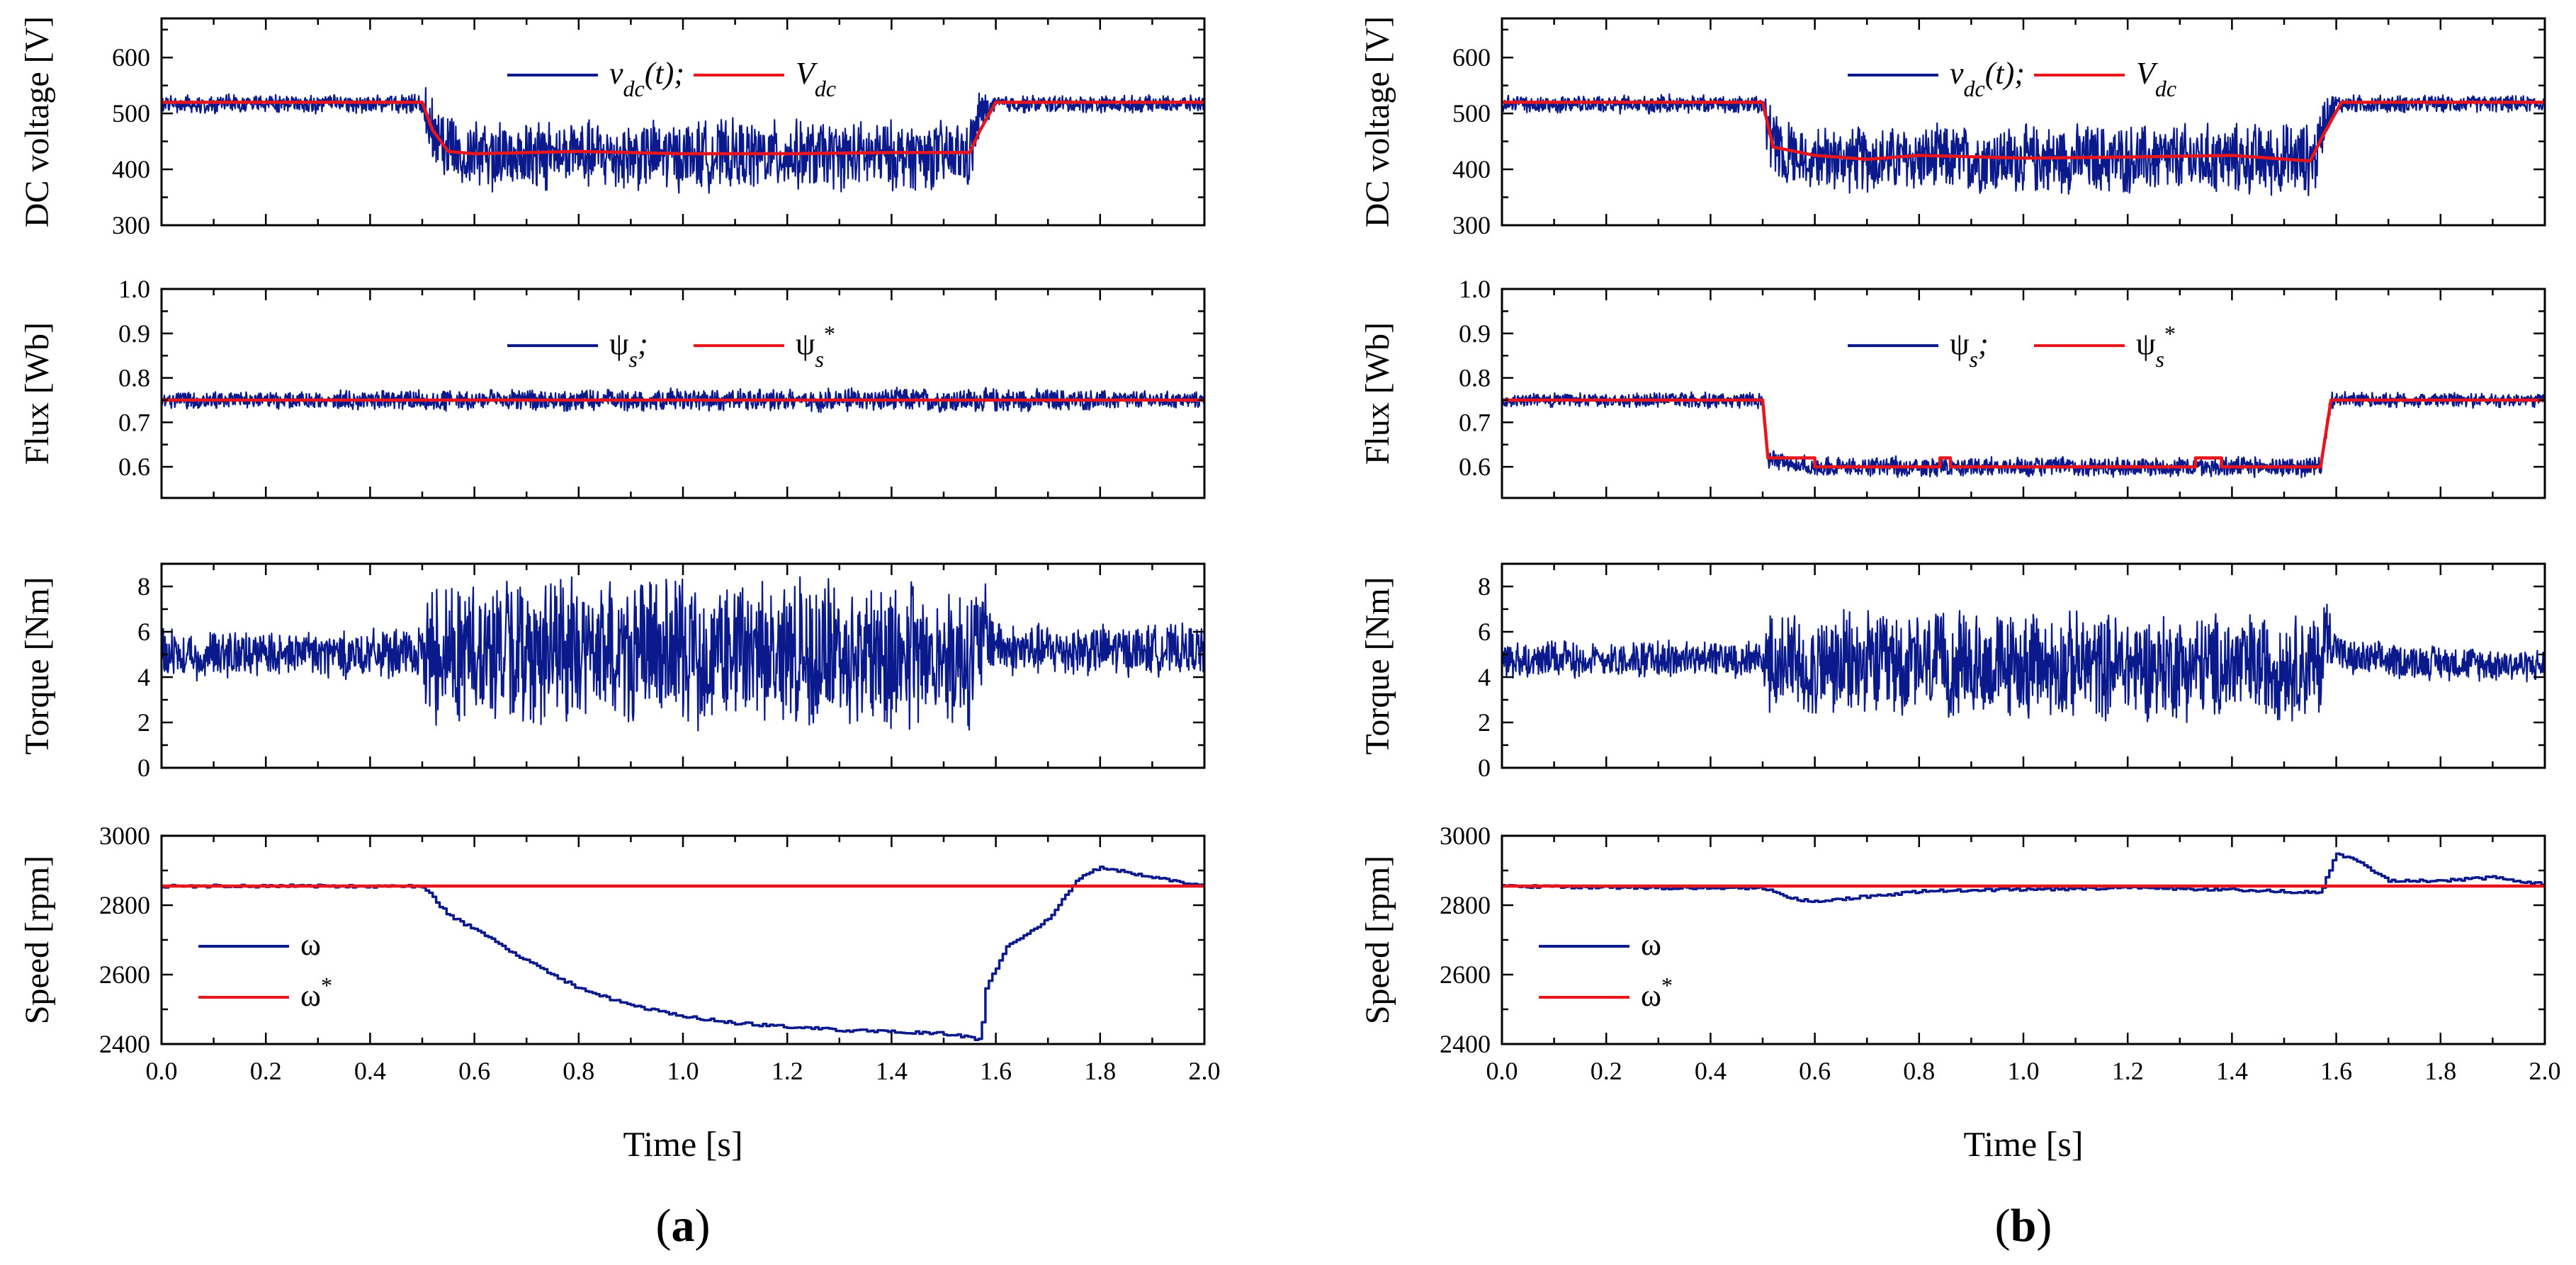 Image resolution: width=2576 pixels, height=1265 pixels. I want to click on chart-b-torque: 0 2 4 6 8 Torque [Nm], so click(1952, 672).